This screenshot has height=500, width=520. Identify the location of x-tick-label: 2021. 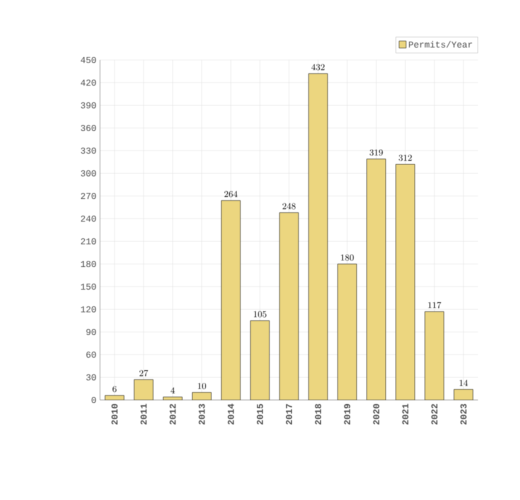
(405, 414).